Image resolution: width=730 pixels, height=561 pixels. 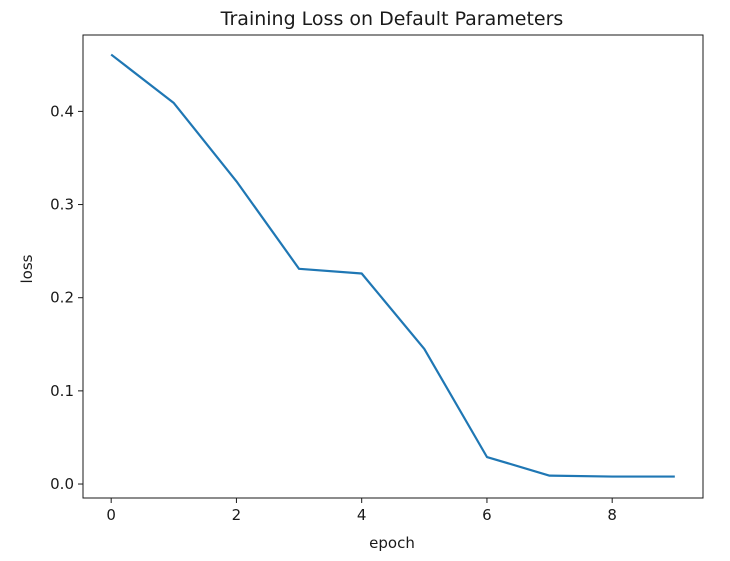 I want to click on x-tick-label: 0, so click(x=111, y=515).